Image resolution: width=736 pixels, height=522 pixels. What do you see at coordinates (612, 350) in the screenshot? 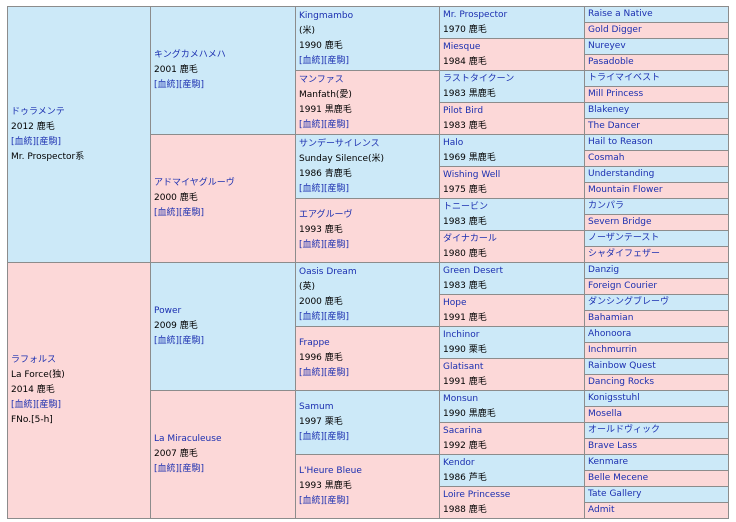
I see `horse-name-link: Inchmurrin` at bounding box center [612, 350].